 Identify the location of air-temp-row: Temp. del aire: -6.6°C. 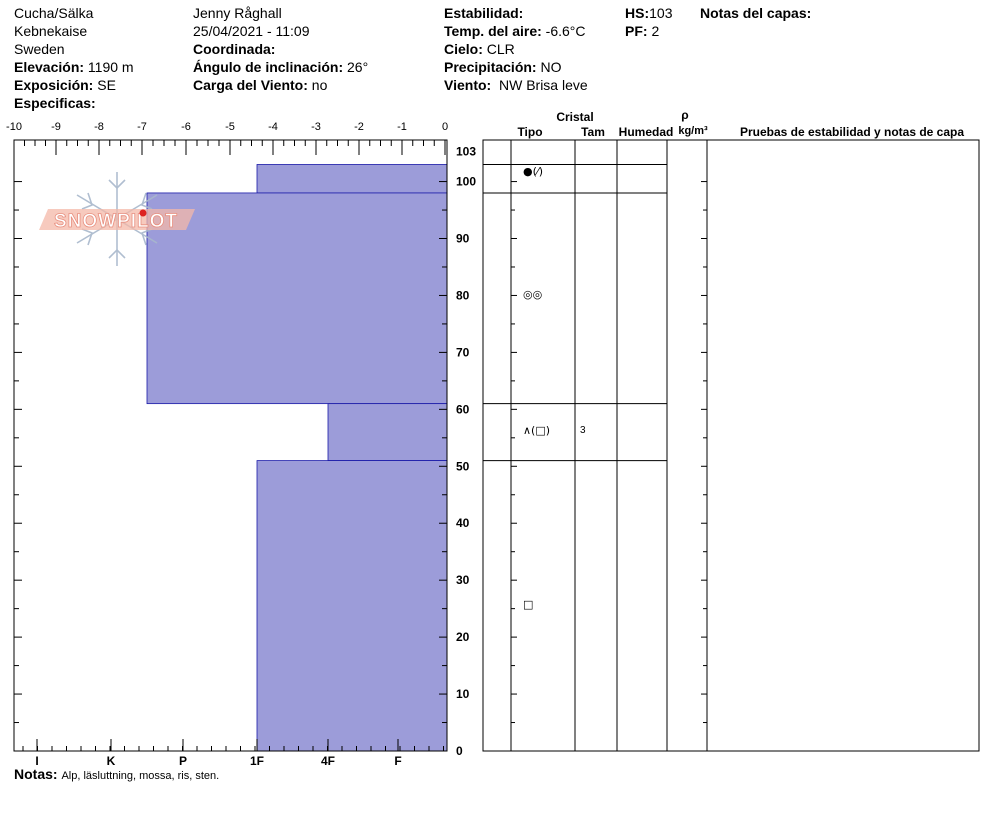
(515, 31).